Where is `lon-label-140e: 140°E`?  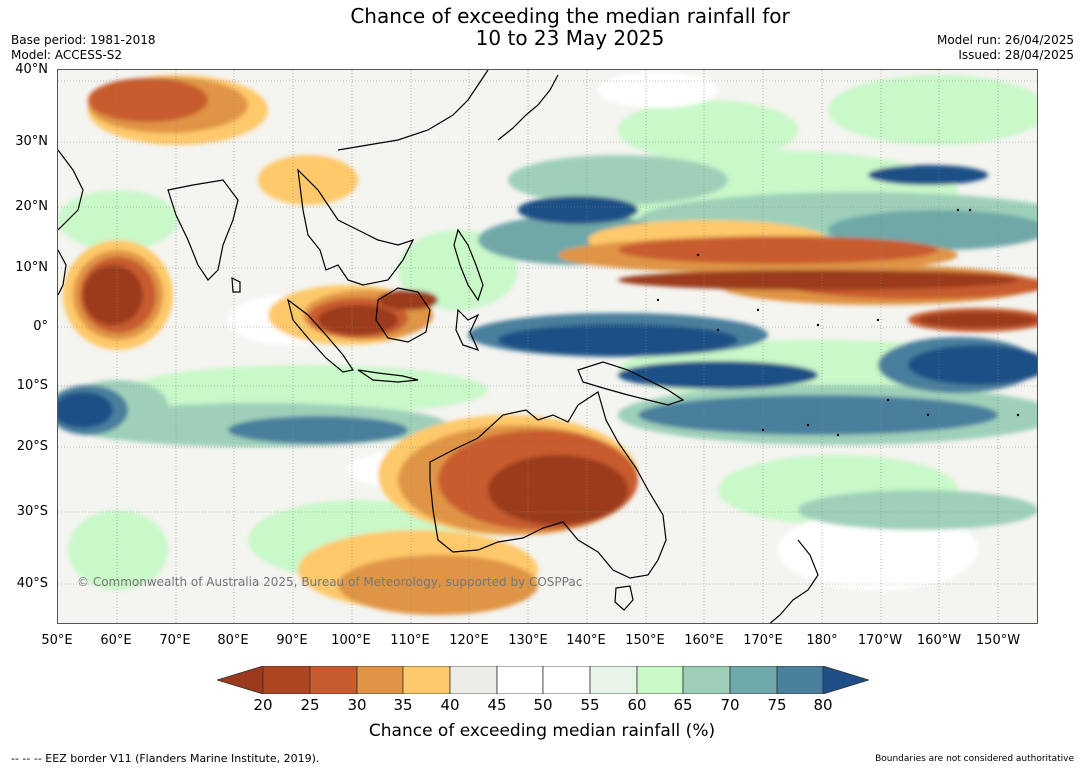
lon-label-140e: 140°E is located at coordinates (586, 640).